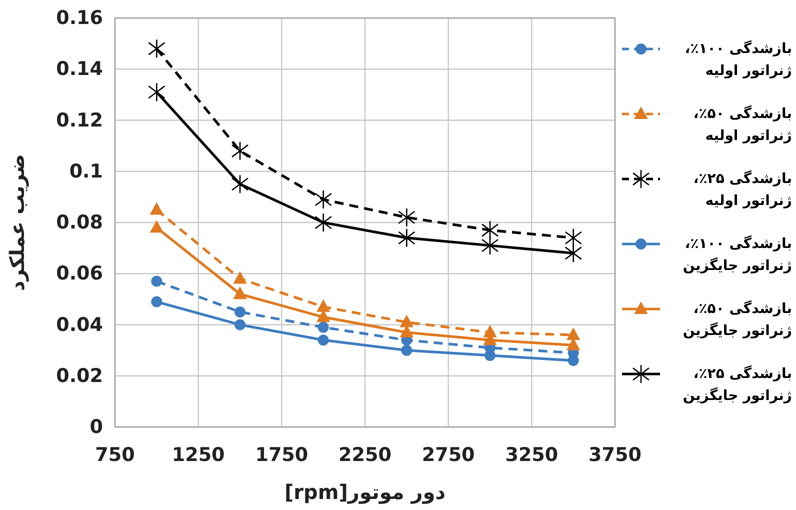 The width and height of the screenshot is (796, 510). Describe the element at coordinates (742, 190) in the screenshot. I see `legend-label: بازشدگی ۲۵٪، ژنراتور اولیه` at that location.